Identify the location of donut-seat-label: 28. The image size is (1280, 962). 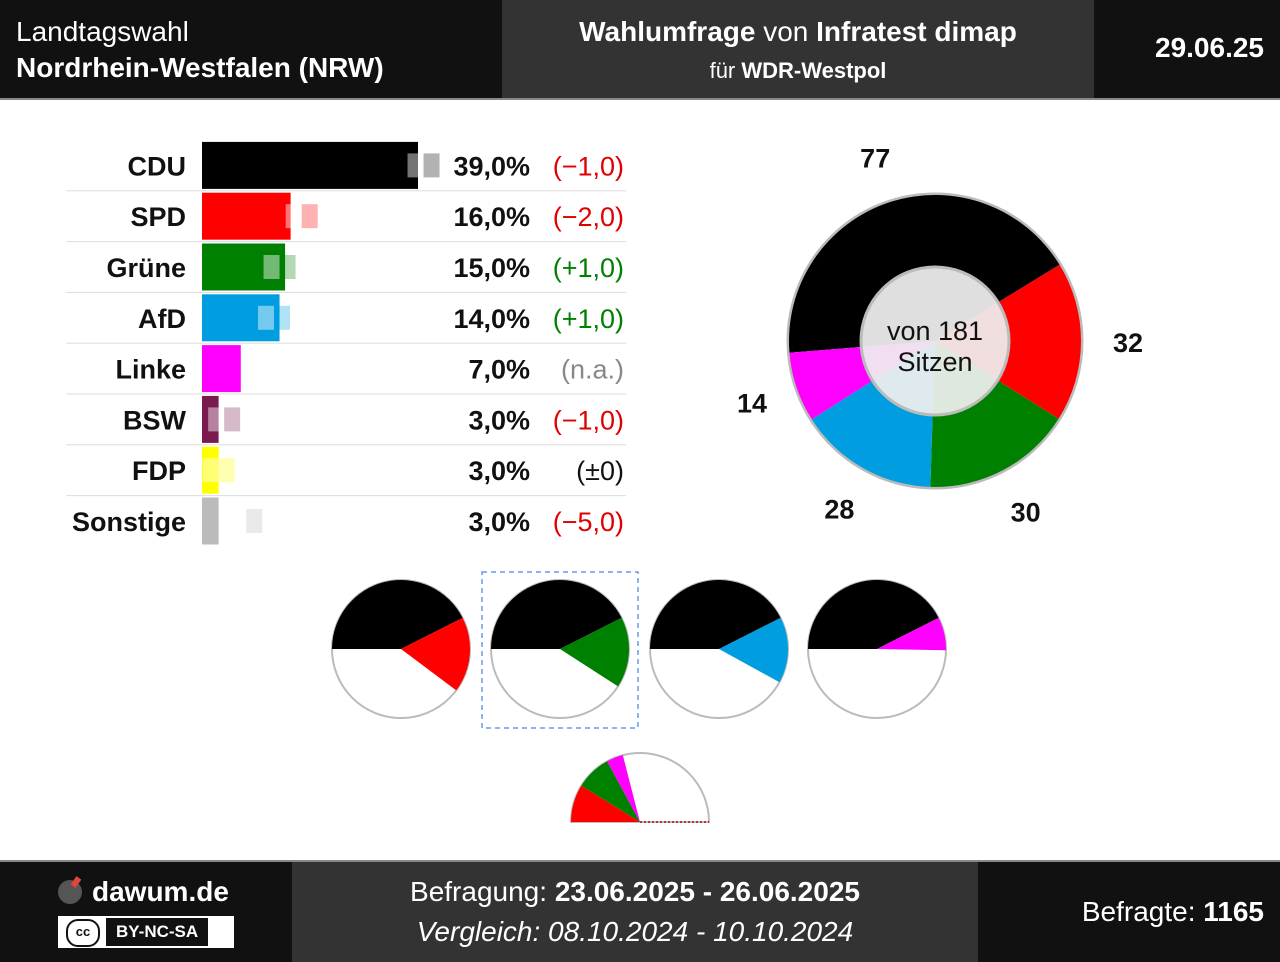
(839, 510).